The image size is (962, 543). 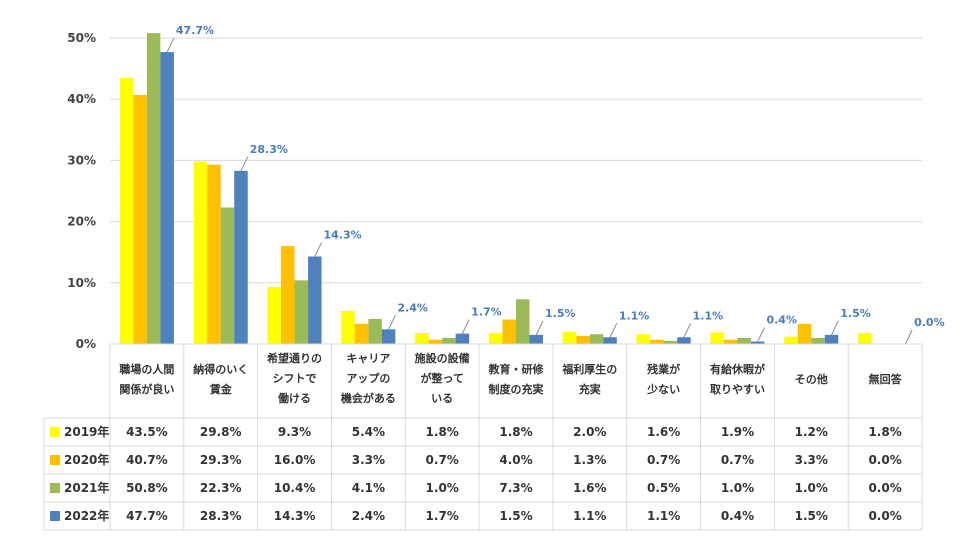 What do you see at coordinates (811, 432) in the screenshot?
I see `table-cell: 1.2%` at bounding box center [811, 432].